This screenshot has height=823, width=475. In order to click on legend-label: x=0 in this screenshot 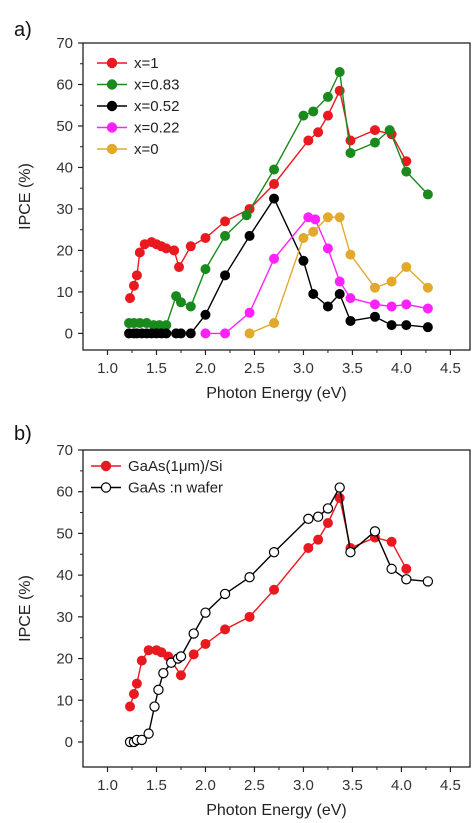, I will do `click(146, 149)`.